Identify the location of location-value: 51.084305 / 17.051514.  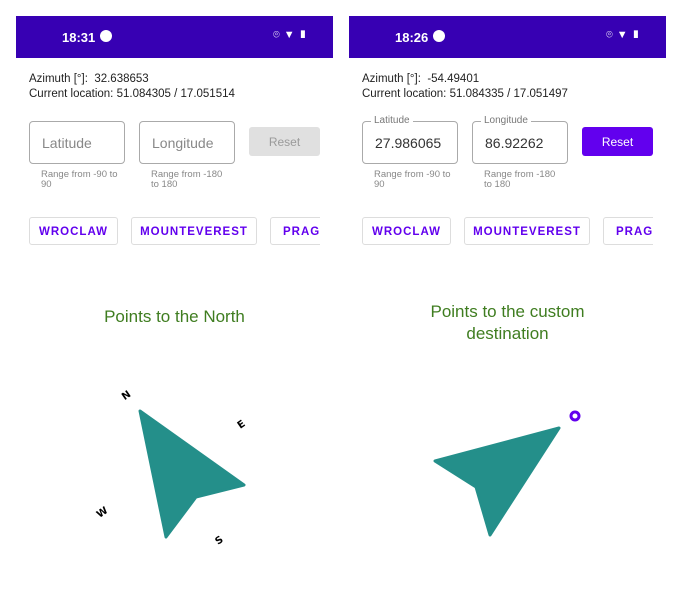
(175, 94).